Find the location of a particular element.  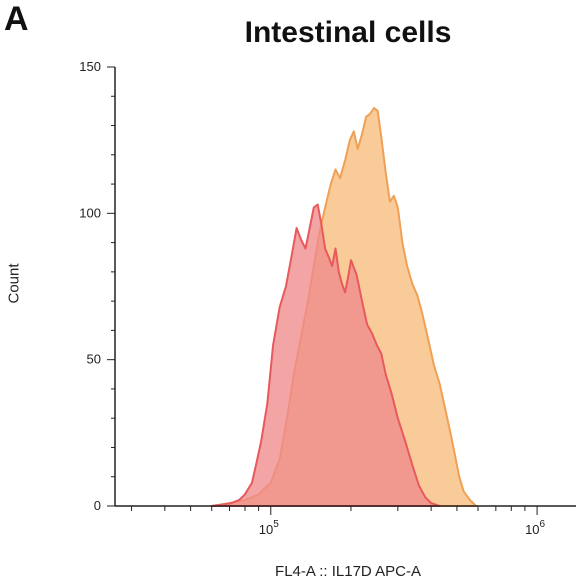

y-tick-label: 0 is located at coordinates (97, 505).